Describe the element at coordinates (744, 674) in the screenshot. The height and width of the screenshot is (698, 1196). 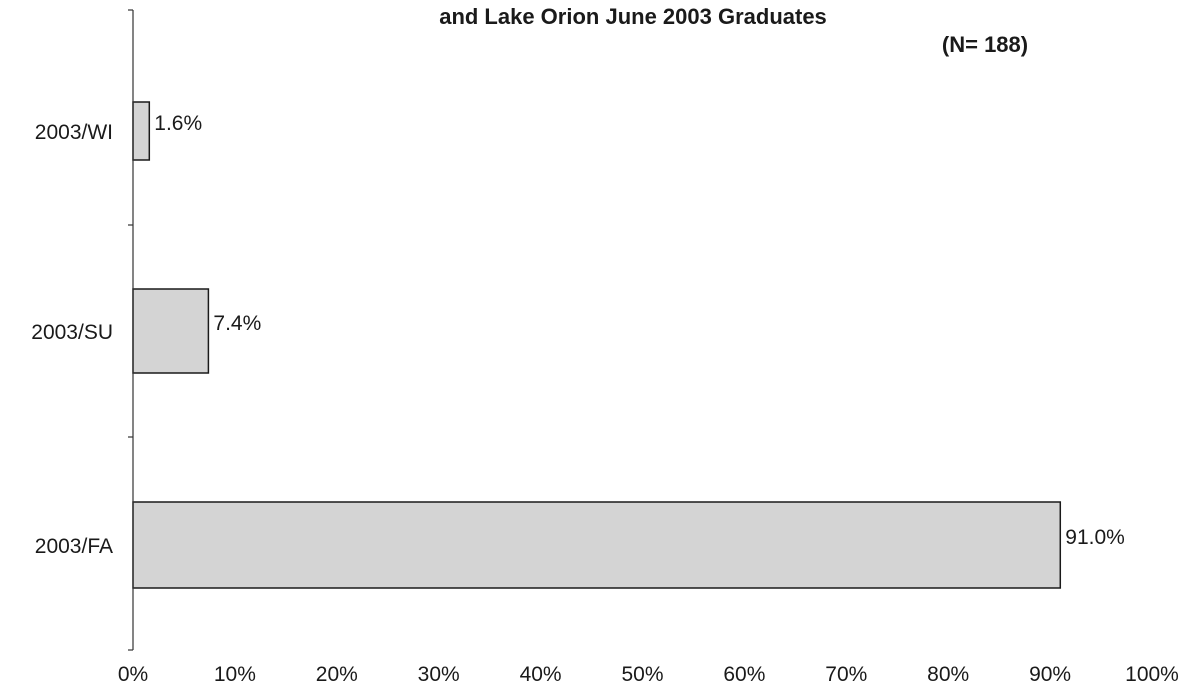
I see `x-tick-label: 60%` at that location.